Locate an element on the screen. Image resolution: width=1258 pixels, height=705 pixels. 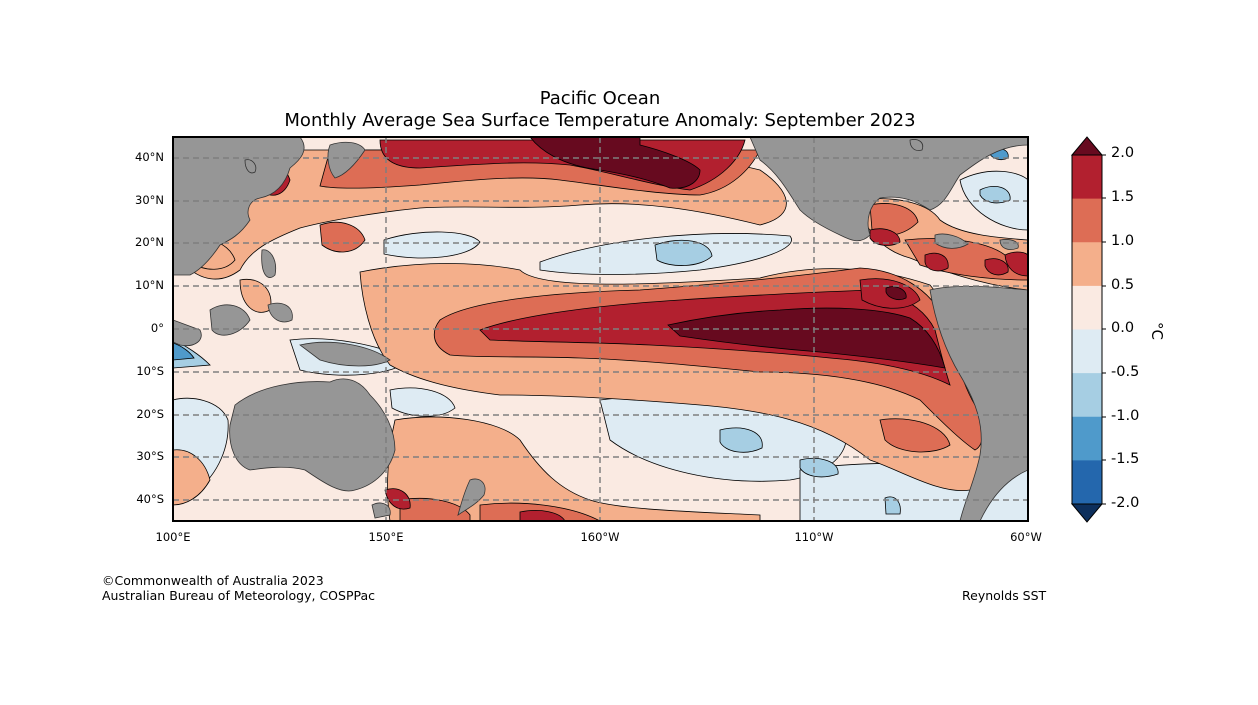
colorbar-tick-label: -1.5 is located at coordinates (1125, 459).